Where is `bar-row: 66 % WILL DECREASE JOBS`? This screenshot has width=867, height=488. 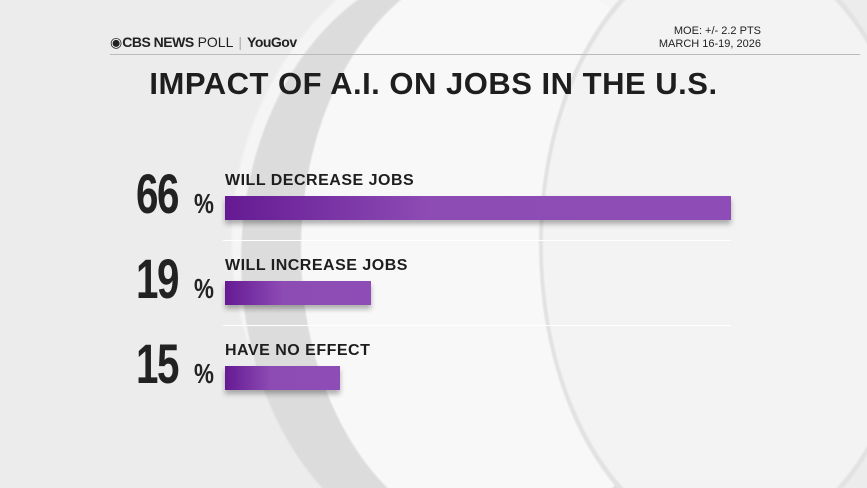 bar-row: 66 % WILL DECREASE JOBS is located at coordinates (431, 194).